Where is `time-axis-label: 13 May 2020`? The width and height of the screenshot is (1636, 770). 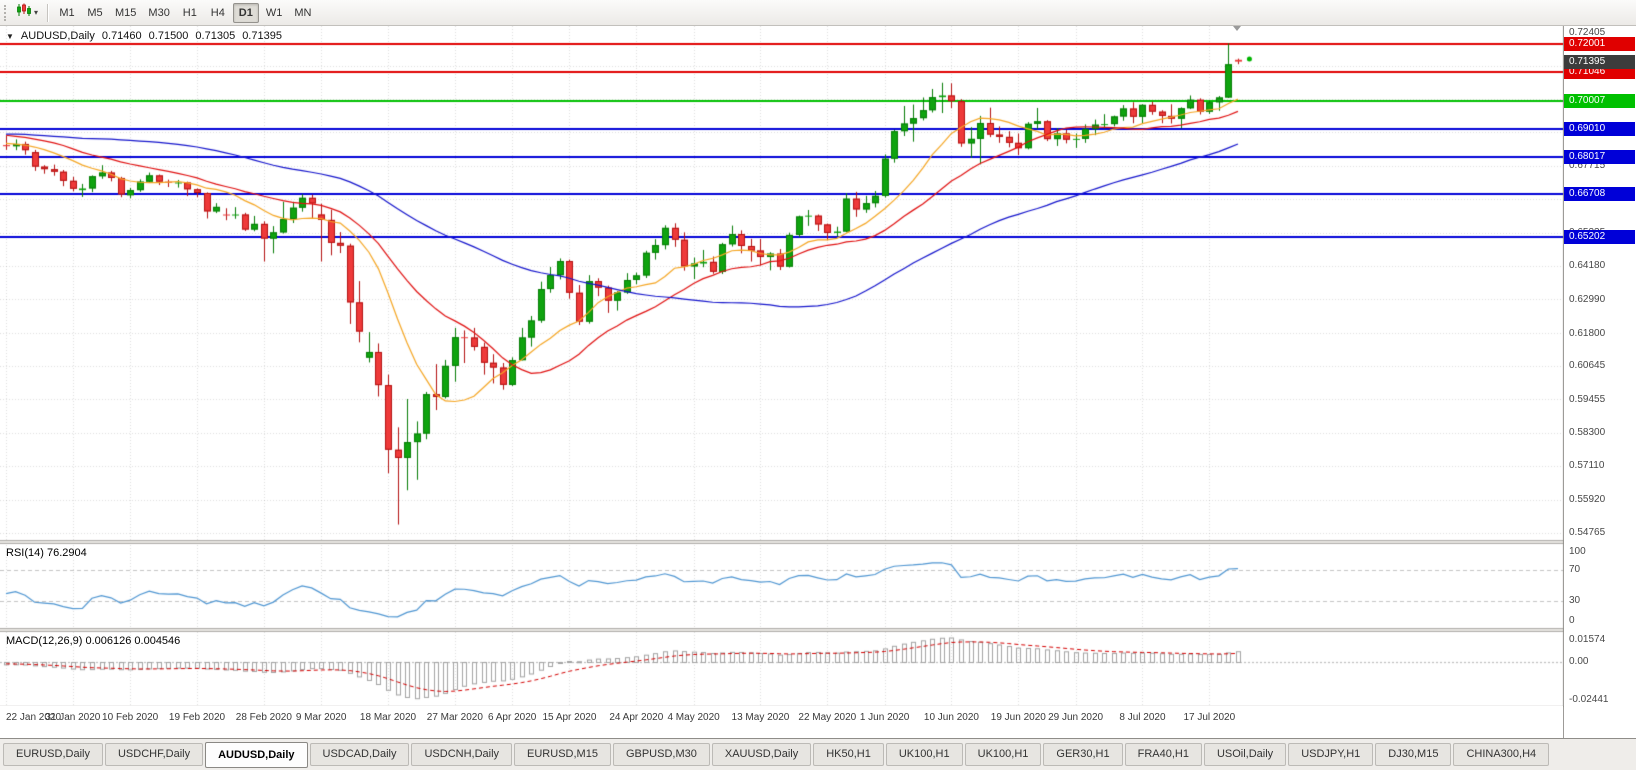
time-axis-label: 13 May 2020 is located at coordinates (760, 717).